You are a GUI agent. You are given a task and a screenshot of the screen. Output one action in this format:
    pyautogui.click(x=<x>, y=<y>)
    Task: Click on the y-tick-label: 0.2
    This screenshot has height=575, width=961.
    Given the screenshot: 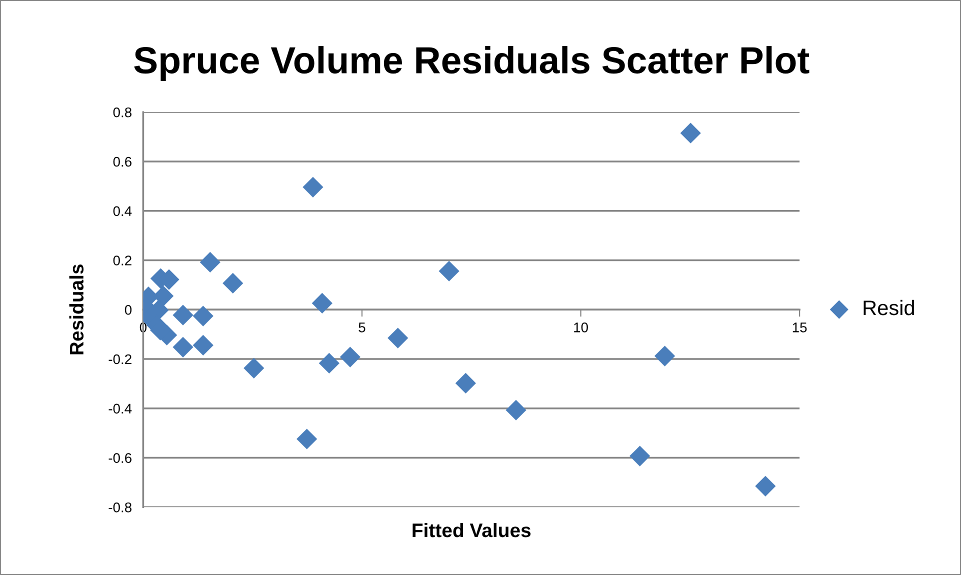 What is the action you would take?
    pyautogui.click(x=122, y=261)
    